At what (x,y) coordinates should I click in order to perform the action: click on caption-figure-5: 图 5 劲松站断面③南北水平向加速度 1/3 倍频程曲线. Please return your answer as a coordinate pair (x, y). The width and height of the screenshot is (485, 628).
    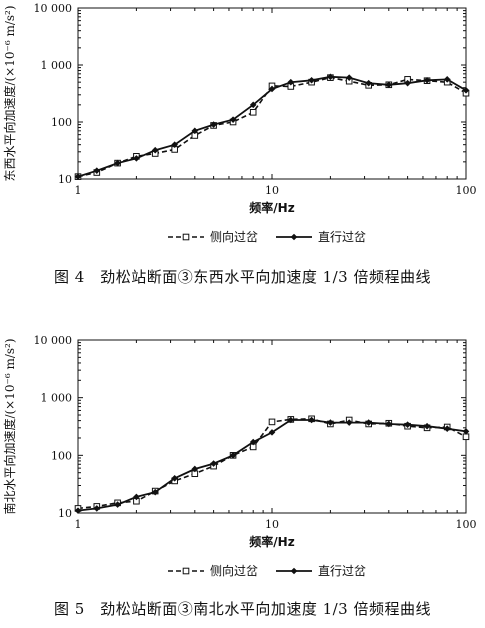
    Looking at the image, I should click on (242, 609).